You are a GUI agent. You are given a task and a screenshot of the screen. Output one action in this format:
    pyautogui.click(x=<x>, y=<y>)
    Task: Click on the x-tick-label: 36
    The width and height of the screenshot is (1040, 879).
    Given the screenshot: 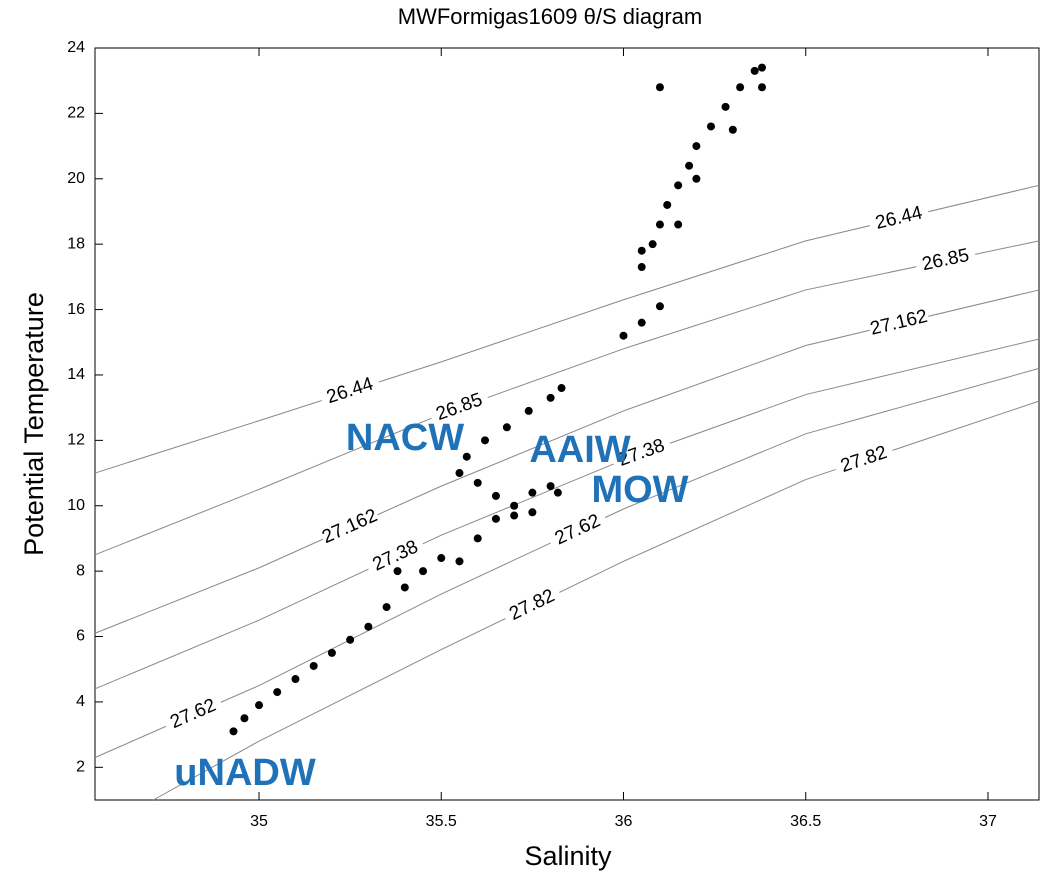 What is the action you would take?
    pyautogui.click(x=624, y=821)
    